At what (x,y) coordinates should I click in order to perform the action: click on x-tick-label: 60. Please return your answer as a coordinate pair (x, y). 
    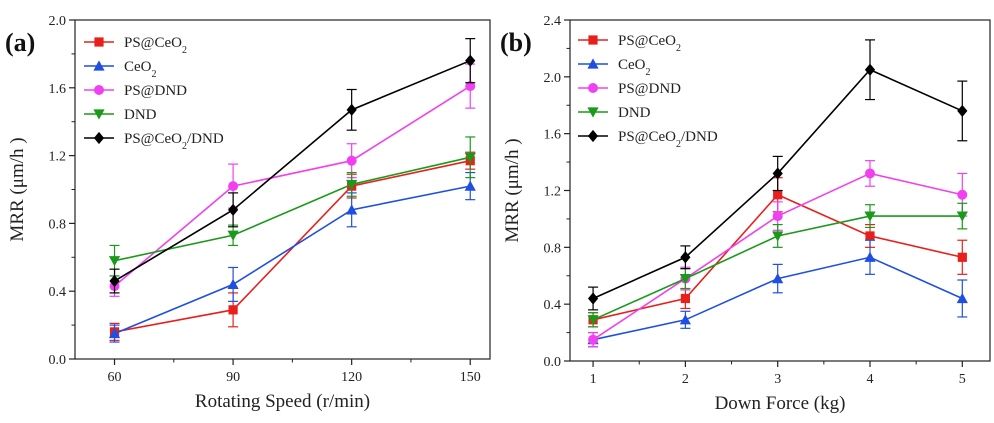
    Looking at the image, I should click on (115, 377).